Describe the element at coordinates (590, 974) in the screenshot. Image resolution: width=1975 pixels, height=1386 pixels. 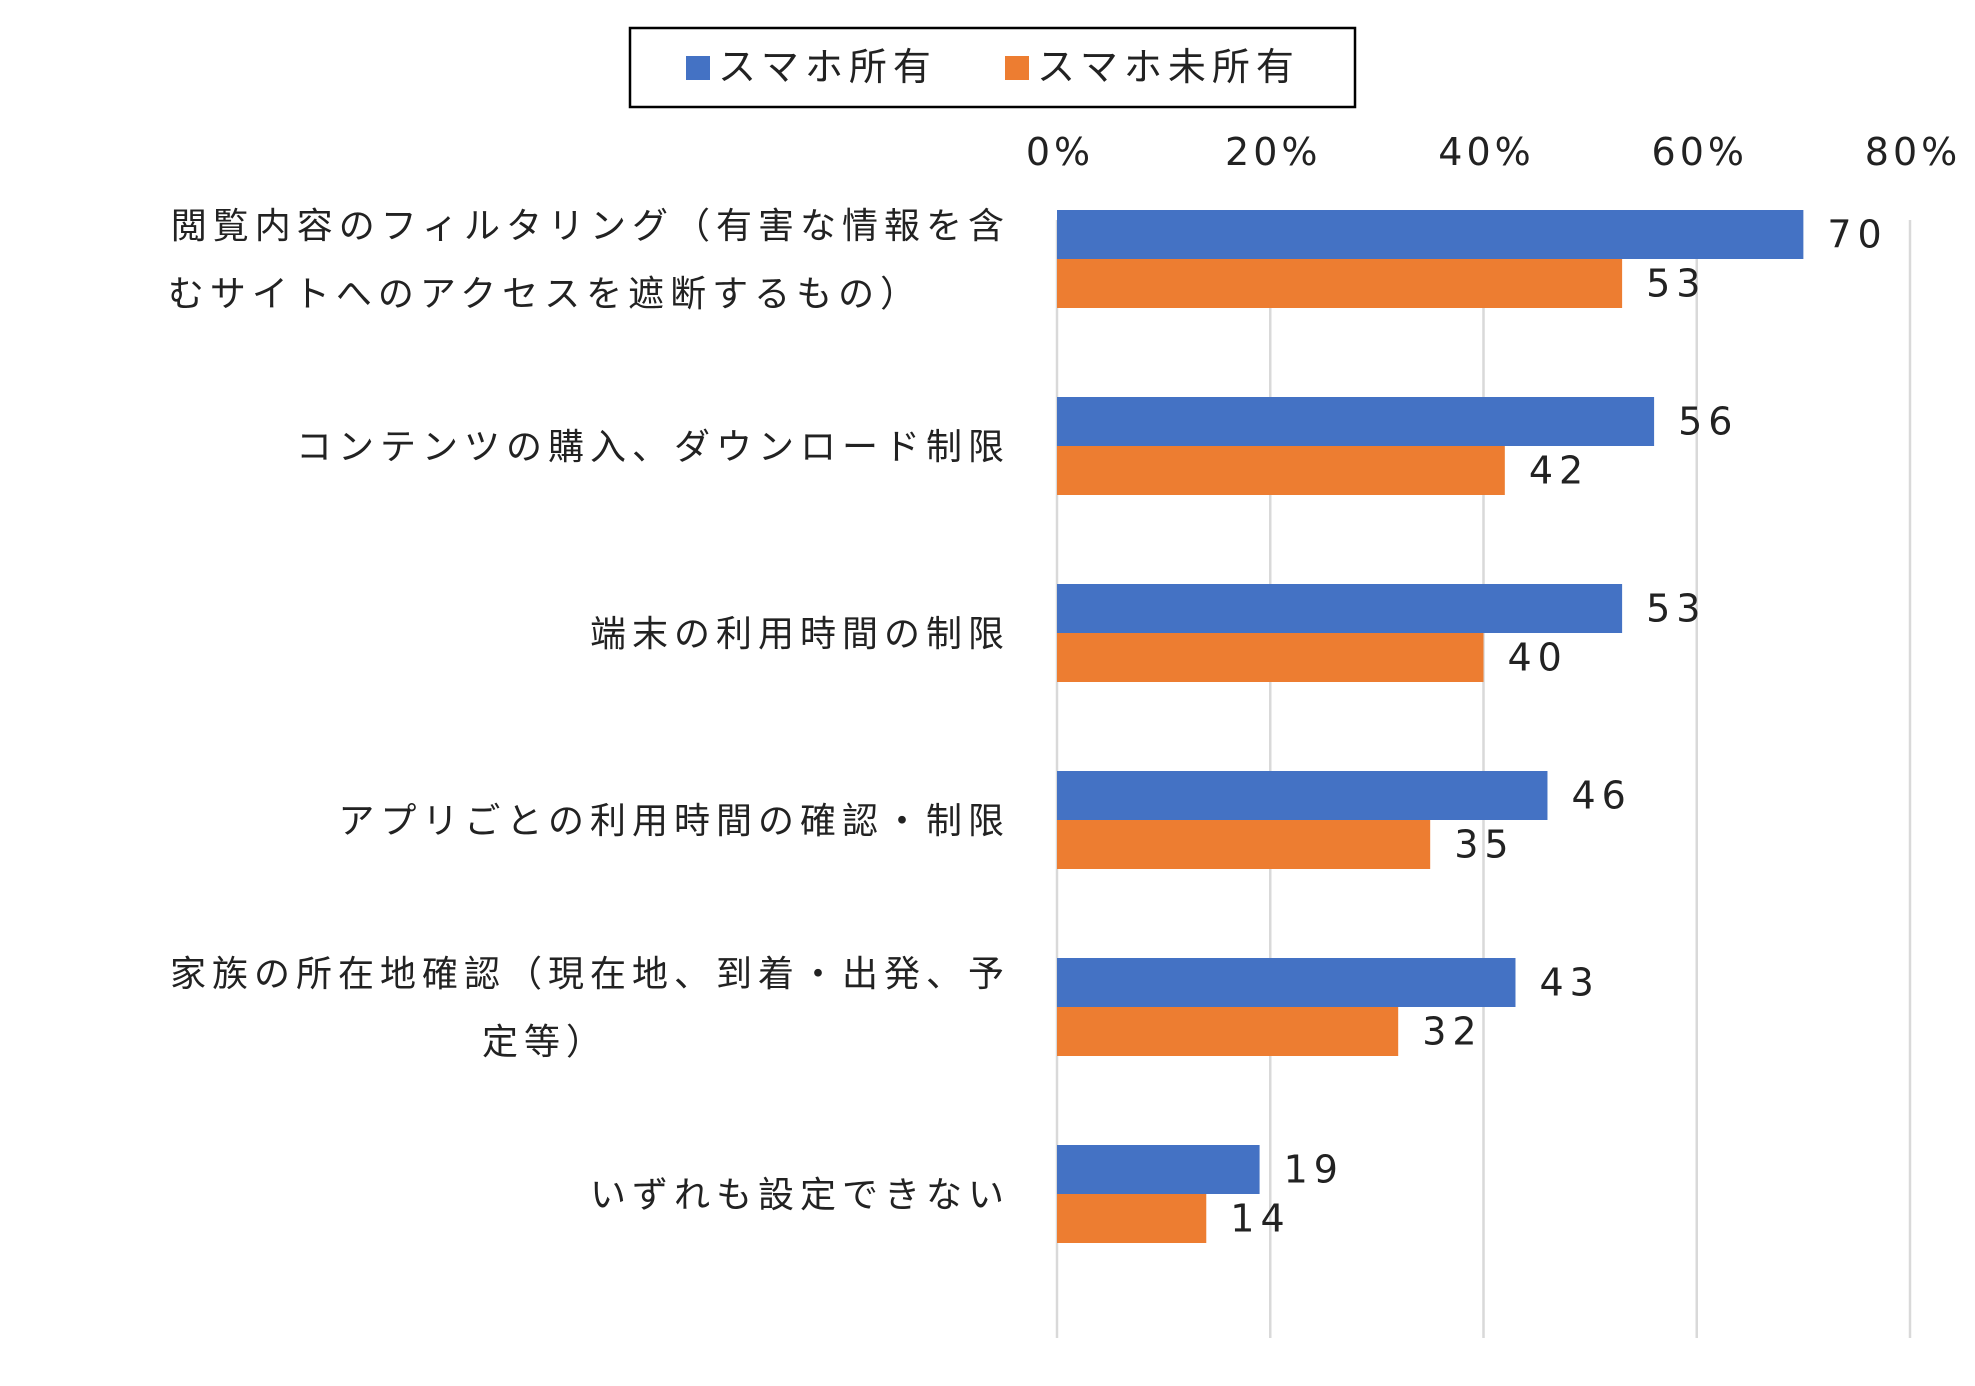
I see `category-label: 家族の所在地確認（現在地、到着・出発、予` at that location.